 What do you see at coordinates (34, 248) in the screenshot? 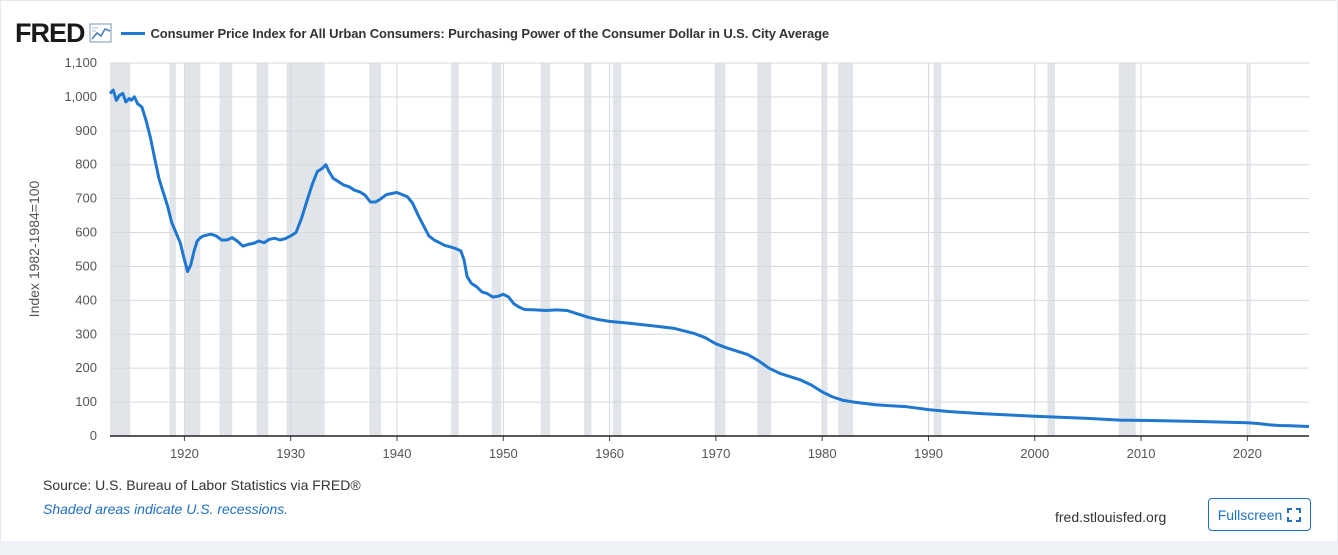
I see `y-axis-label: Index 1982-1984=100` at bounding box center [34, 248].